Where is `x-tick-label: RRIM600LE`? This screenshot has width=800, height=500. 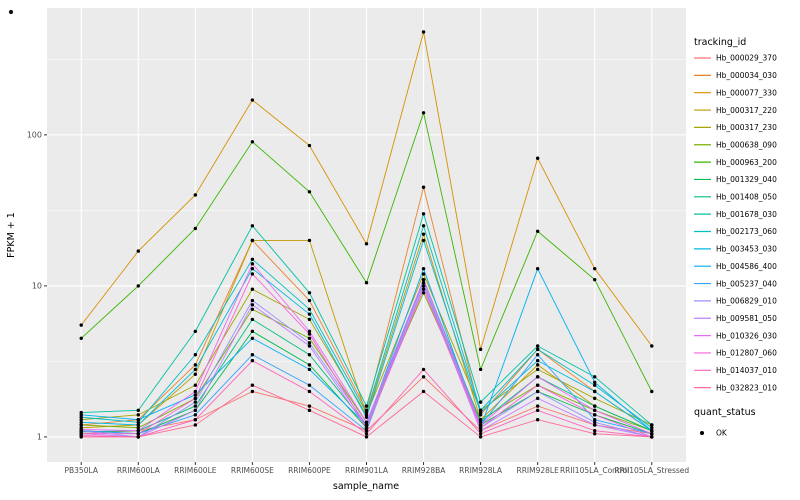 x-tick-label: RRIM600LE is located at coordinates (195, 470).